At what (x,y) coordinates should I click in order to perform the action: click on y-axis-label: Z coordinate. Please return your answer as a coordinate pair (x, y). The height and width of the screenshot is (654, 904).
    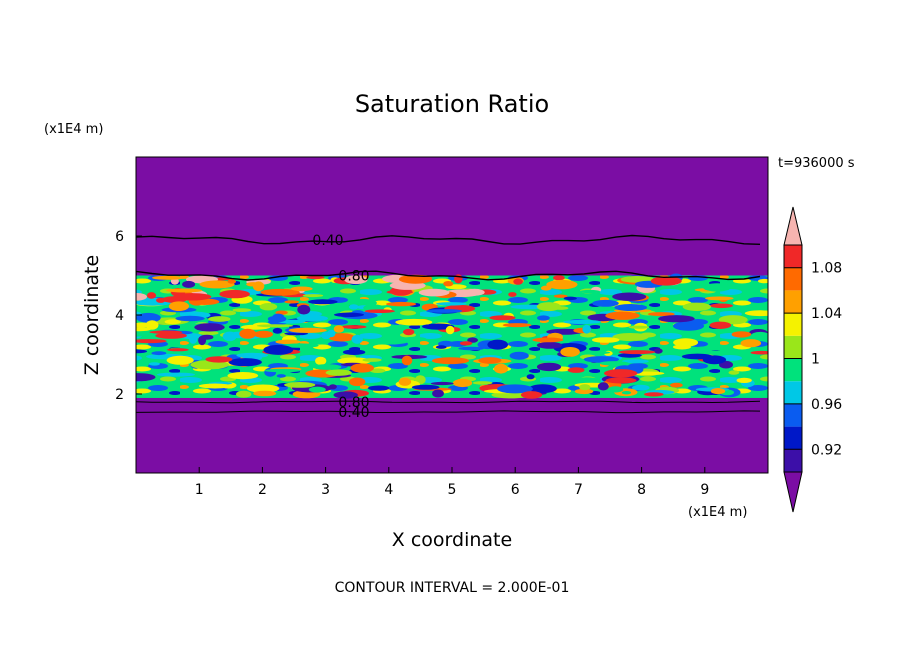
    Looking at the image, I should click on (92, 315).